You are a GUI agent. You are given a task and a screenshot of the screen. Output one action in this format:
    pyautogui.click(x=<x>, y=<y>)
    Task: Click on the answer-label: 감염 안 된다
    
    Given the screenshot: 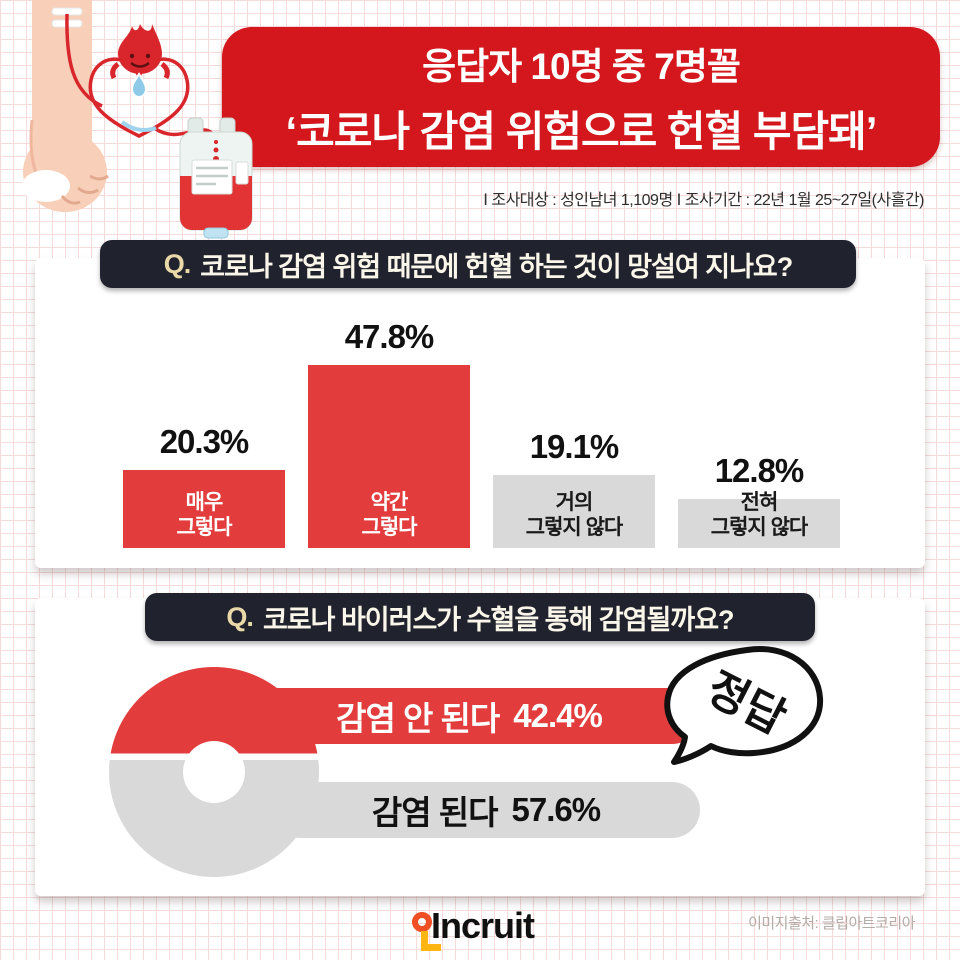 What is the action you would take?
    pyautogui.click(x=418, y=718)
    